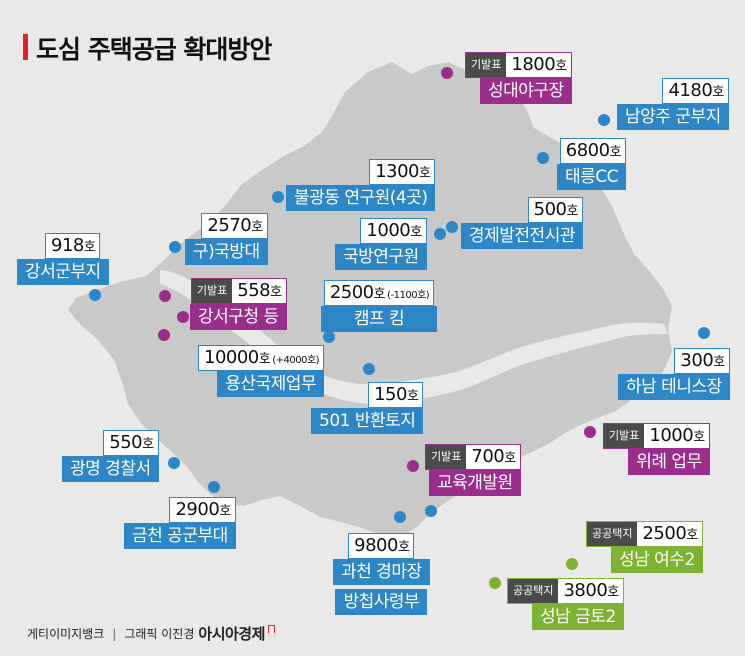 The image size is (745, 656). Describe the element at coordinates (25, 47) in the screenshot. I see `title-accent-bar` at that location.